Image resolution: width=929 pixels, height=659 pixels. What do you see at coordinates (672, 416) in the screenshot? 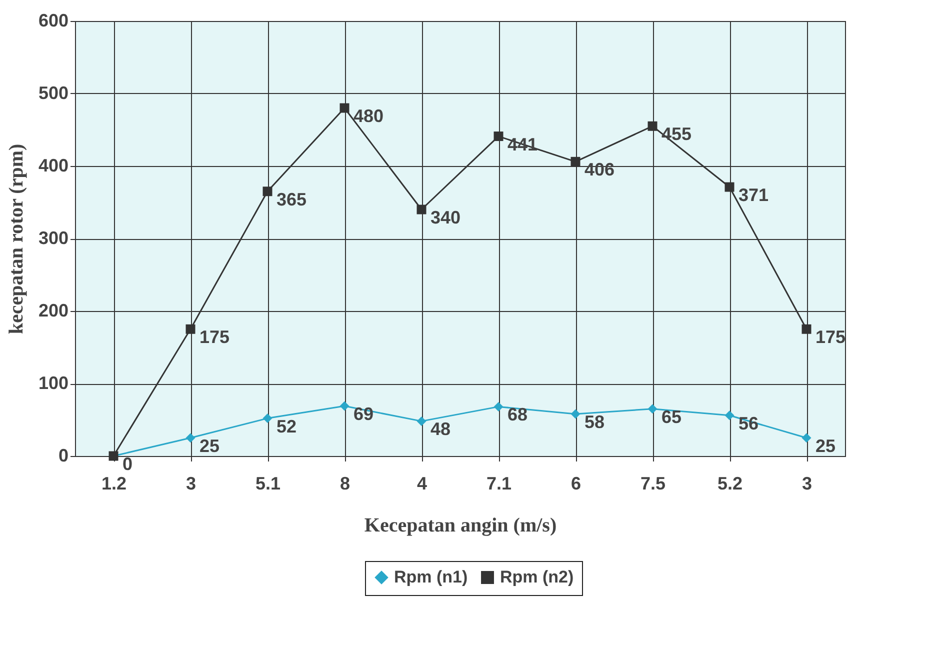
I see `data-label: 65` at bounding box center [672, 416].